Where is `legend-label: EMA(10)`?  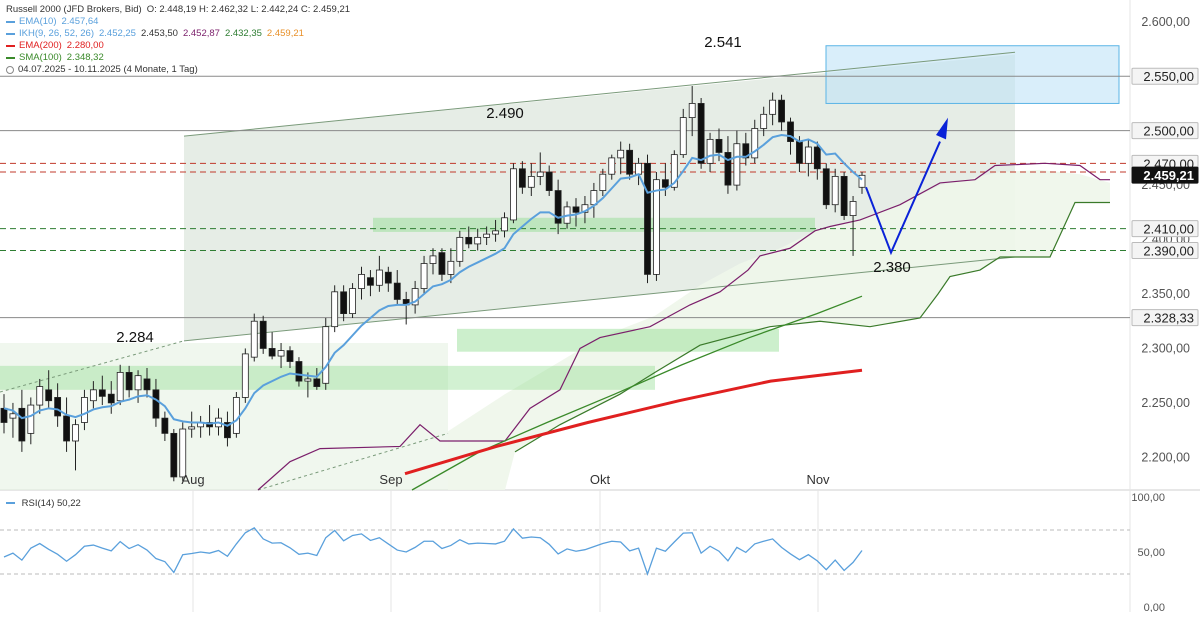
legend-label: EMA(10) is located at coordinates (38, 21).